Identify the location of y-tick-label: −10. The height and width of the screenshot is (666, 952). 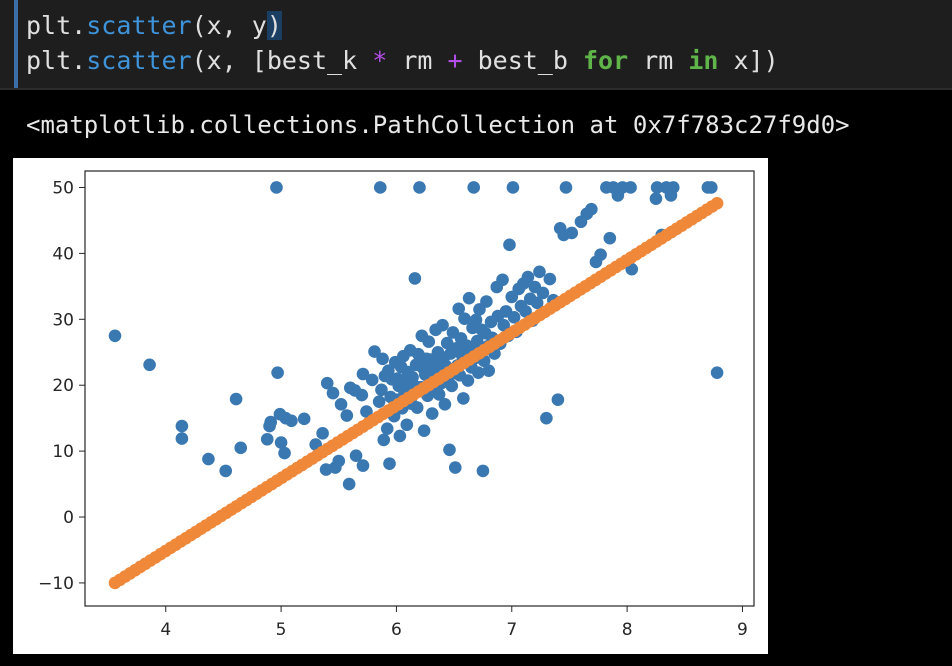
(56, 584).